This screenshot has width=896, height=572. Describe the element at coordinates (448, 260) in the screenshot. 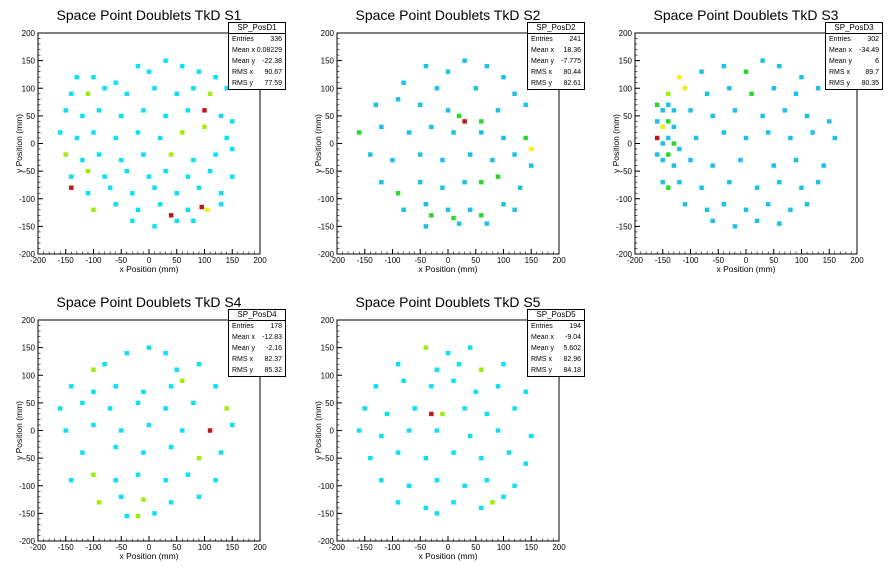

I see `x-tick-label: 0` at that location.